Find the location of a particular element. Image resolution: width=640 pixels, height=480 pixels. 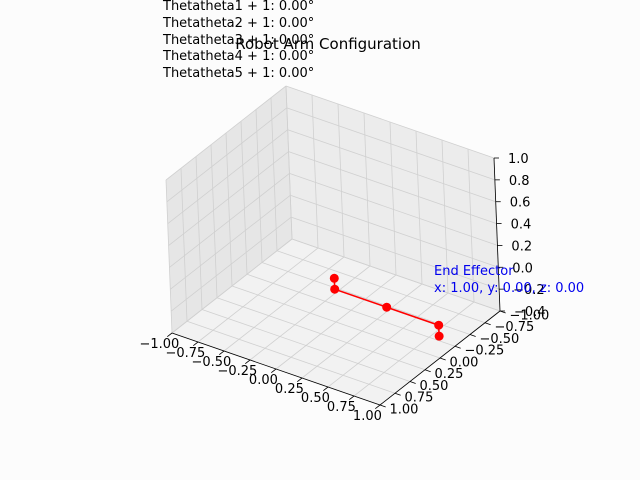

z-tick-label: 0.0 is located at coordinates (522, 268).